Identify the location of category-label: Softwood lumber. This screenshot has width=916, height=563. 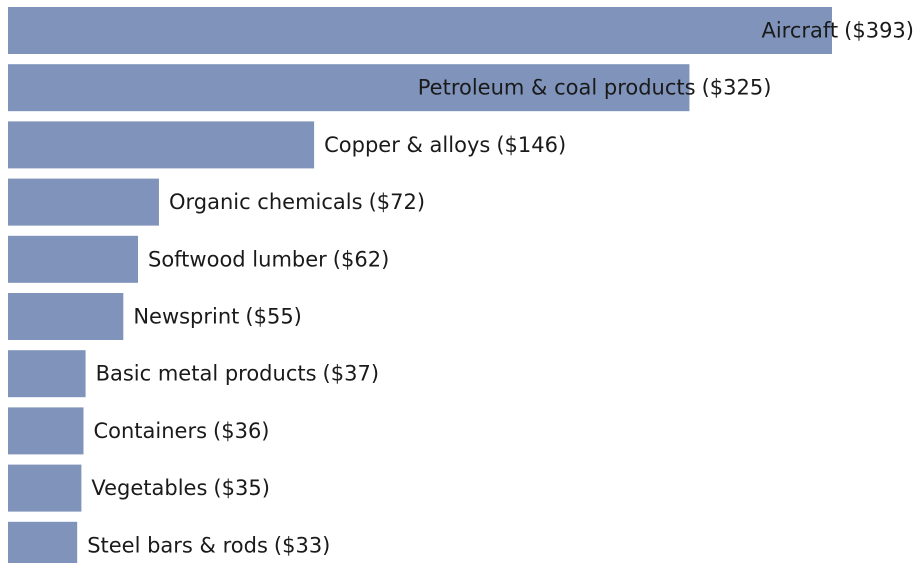
(237, 259).